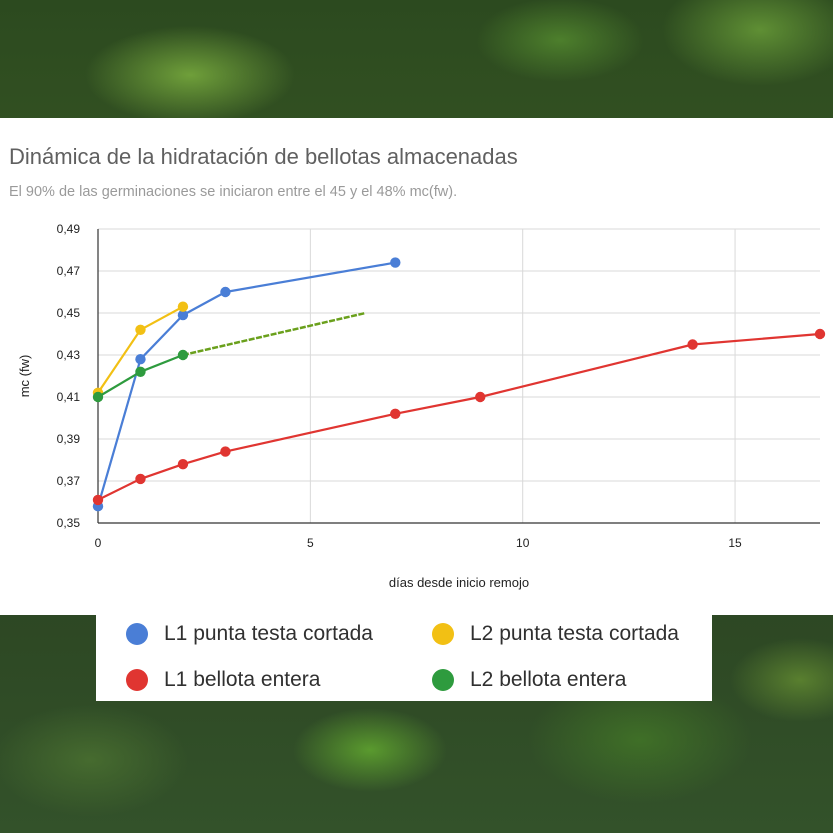 This screenshot has width=833, height=833. What do you see at coordinates (69, 271) in the screenshot?
I see `y-tick-label: 0,47` at bounding box center [69, 271].